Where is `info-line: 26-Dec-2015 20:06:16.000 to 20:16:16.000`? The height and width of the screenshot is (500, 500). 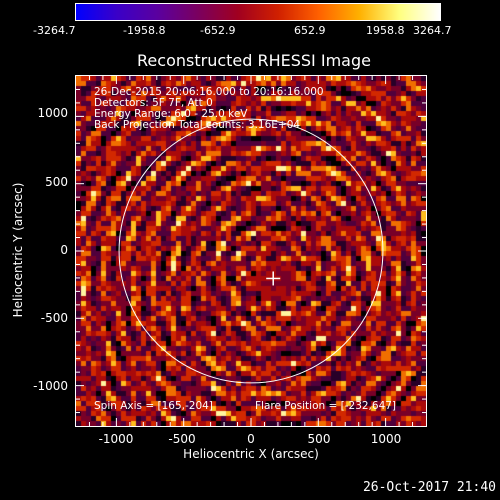
info-line: 26-Dec-2015 20:06:16.000 to 20:16:16.000 is located at coordinates (209, 92).